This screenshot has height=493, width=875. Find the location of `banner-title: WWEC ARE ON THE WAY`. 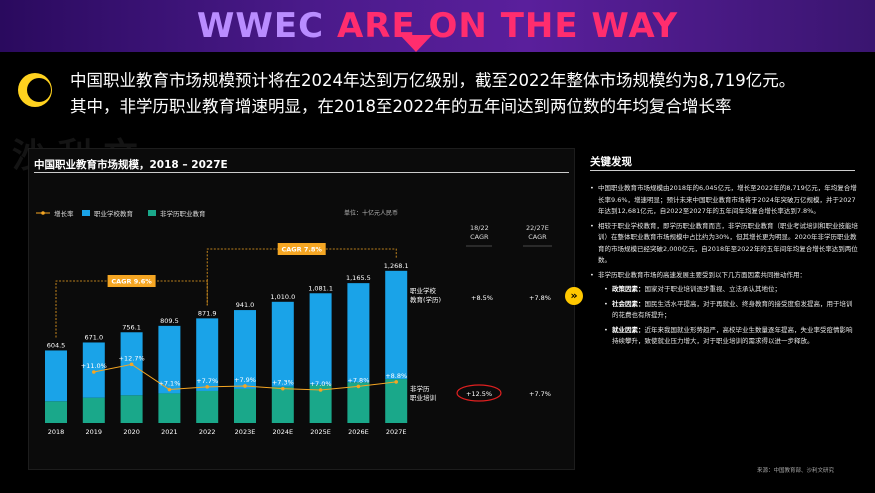

banner-title: WWEC ARE ON THE WAY is located at coordinates (437, 26).